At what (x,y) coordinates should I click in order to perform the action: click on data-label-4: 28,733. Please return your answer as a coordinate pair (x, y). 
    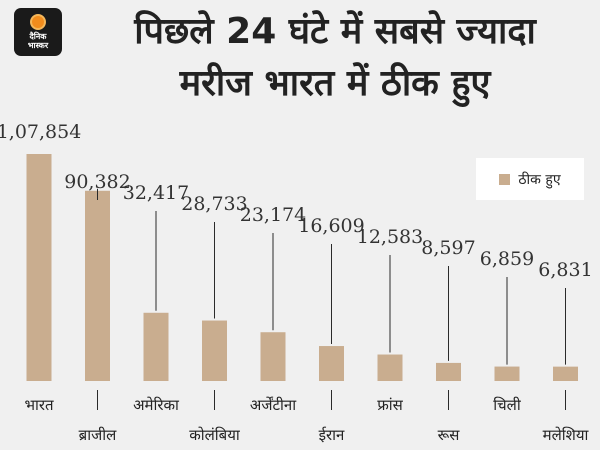
    Looking at the image, I should click on (214, 204).